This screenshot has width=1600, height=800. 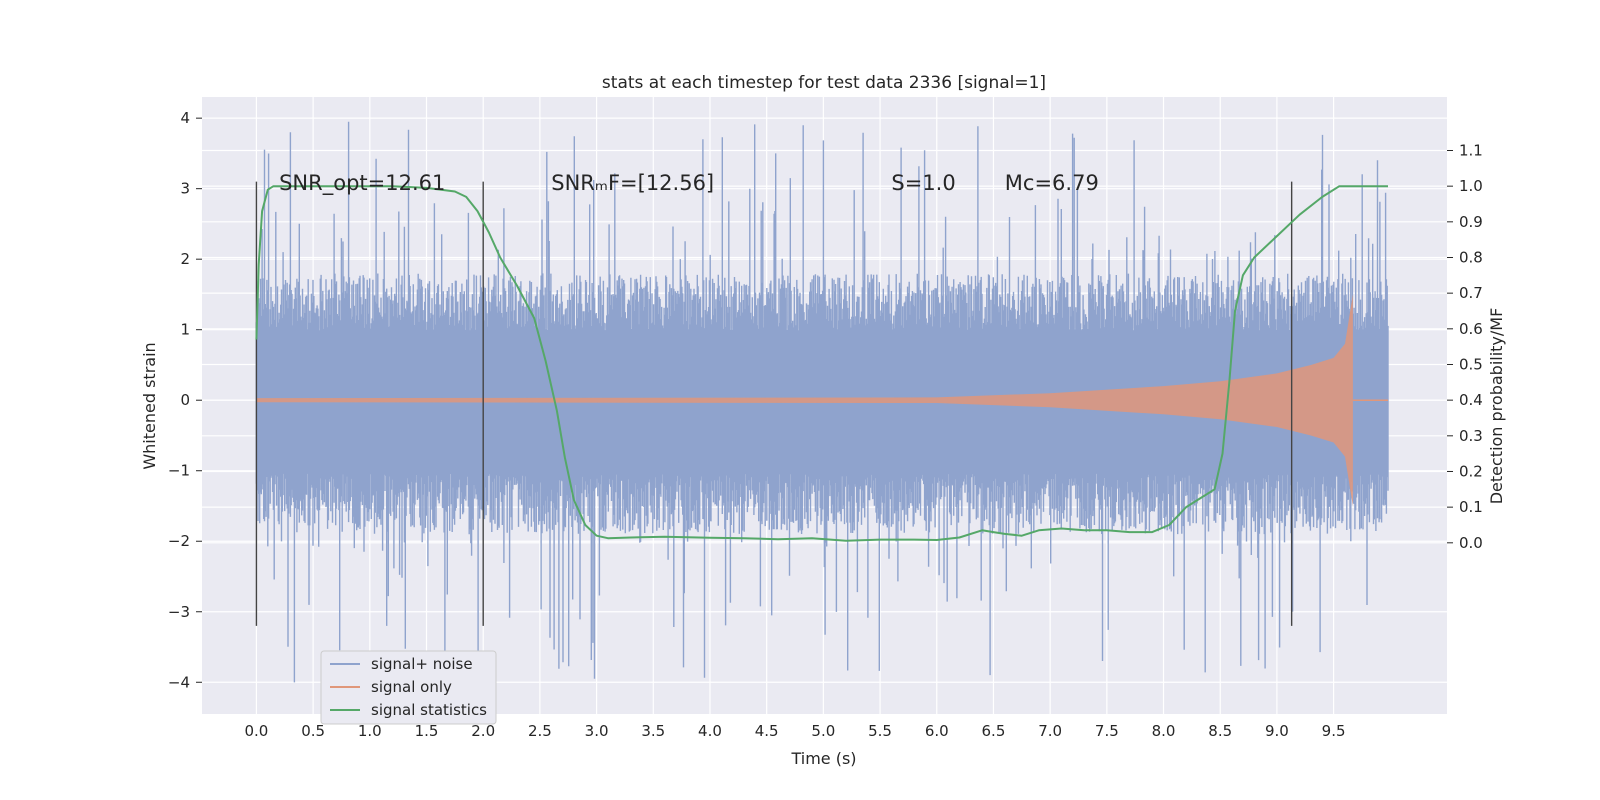 I want to click on y-tick-label: 0, so click(x=185, y=400).